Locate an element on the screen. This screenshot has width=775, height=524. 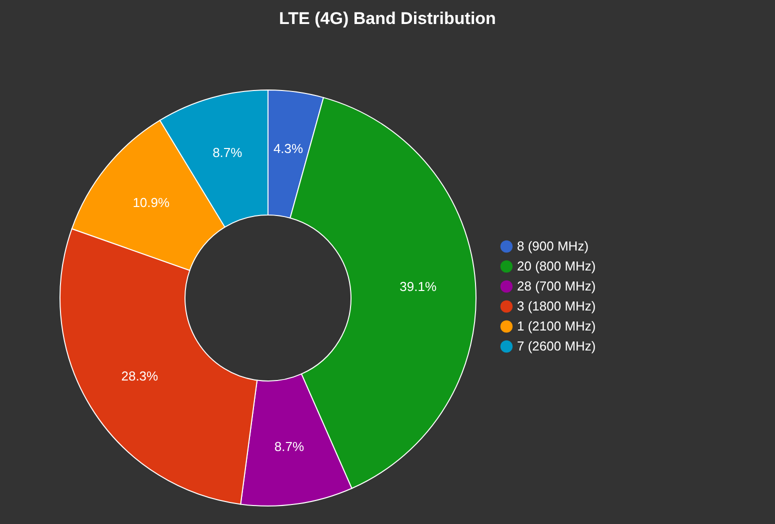
data-label: 10.9% is located at coordinates (151, 202).